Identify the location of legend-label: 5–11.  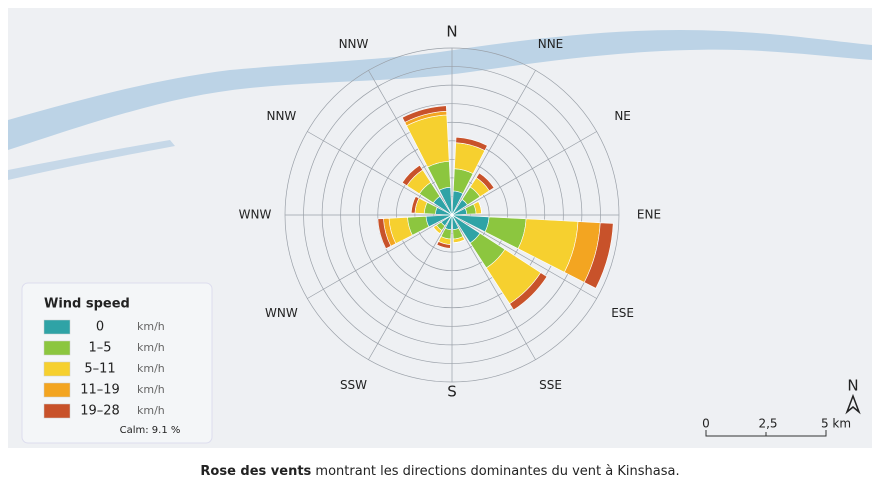
(99, 369).